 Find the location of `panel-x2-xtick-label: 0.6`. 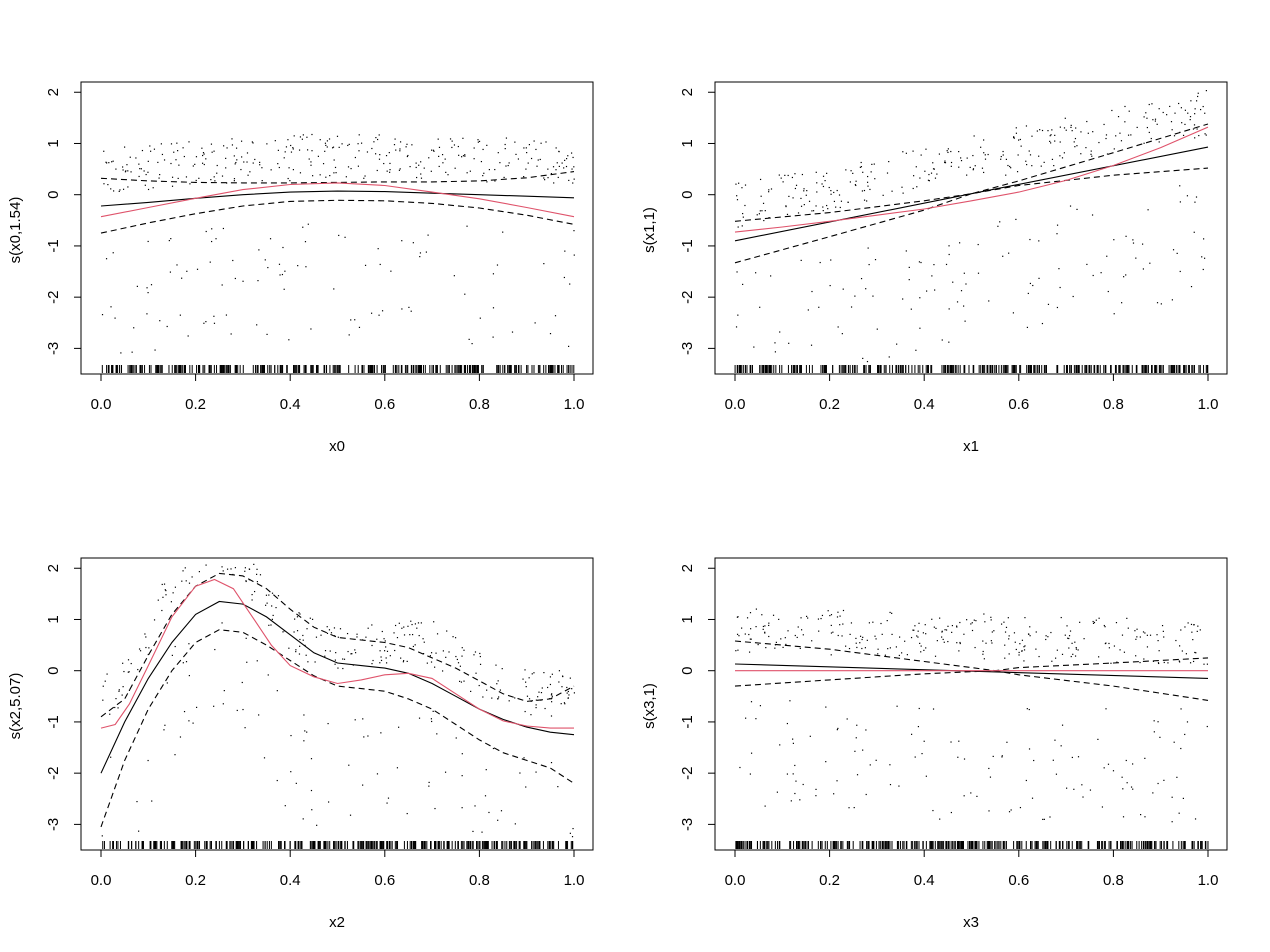

panel-x2-xtick-label: 0.6 is located at coordinates (384, 880).